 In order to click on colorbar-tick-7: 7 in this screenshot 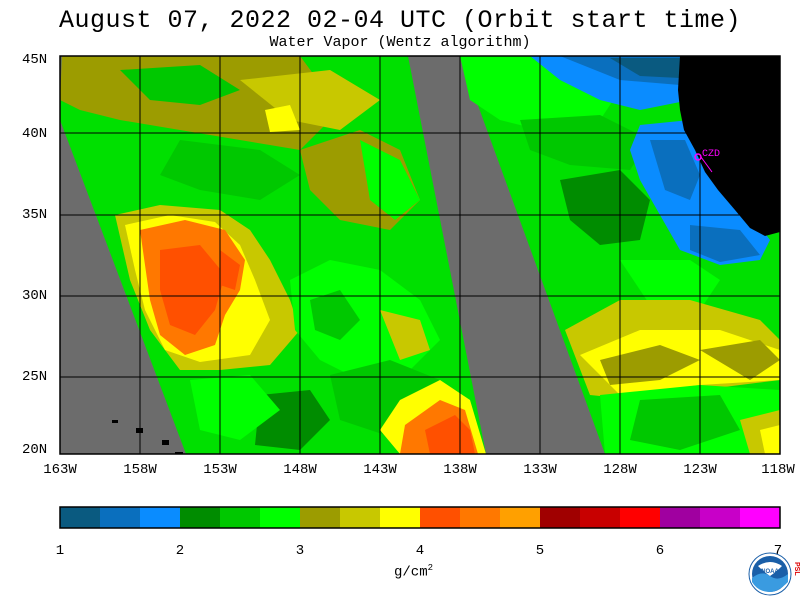, I will do `click(778, 551)`.